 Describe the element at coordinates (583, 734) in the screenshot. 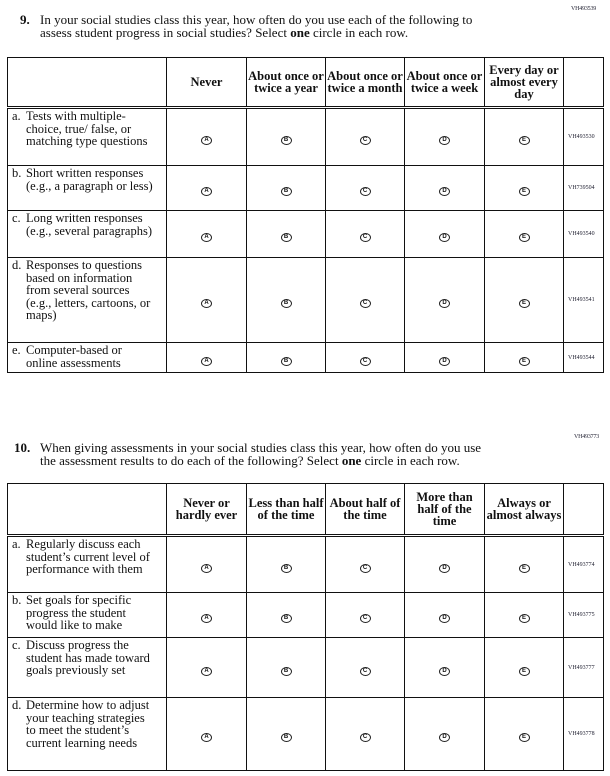

I see `item-code: VH493778` at that location.